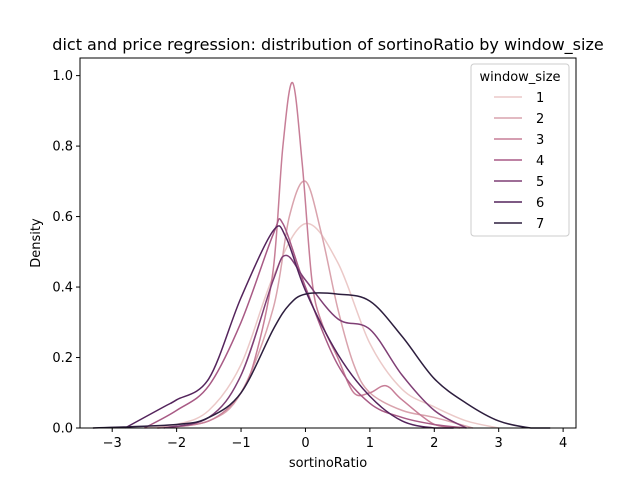 The height and width of the screenshot is (480, 640). Describe the element at coordinates (328, 463) in the screenshot. I see `x-axis-label: sortinoRatio` at that location.